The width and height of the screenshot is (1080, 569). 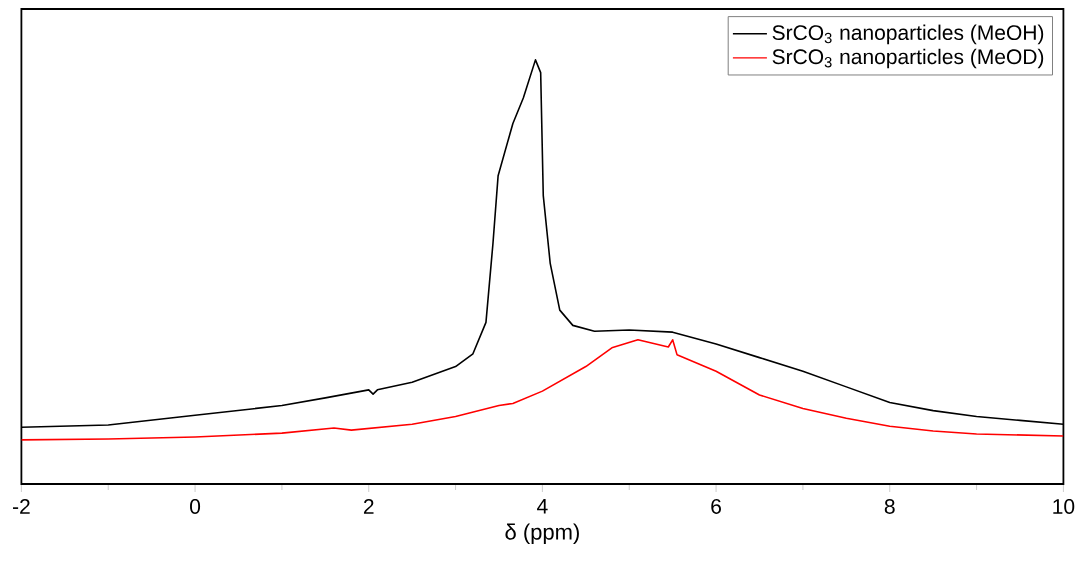 I want to click on legend-label: SrCO$_{3}$ nanoparticles (MeOH), so click(x=908, y=34).